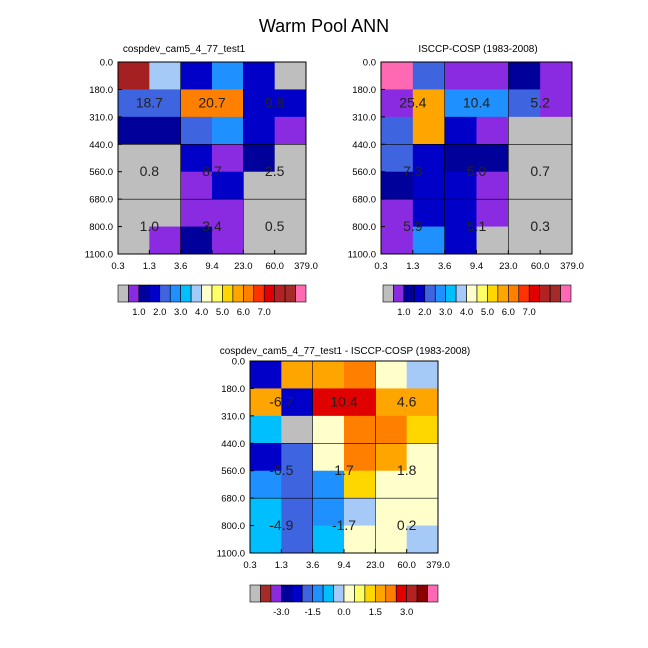 This screenshot has height=648, width=648. Describe the element at coordinates (243, 312) in the screenshot. I see `colorbar-label: 6.0` at that location.